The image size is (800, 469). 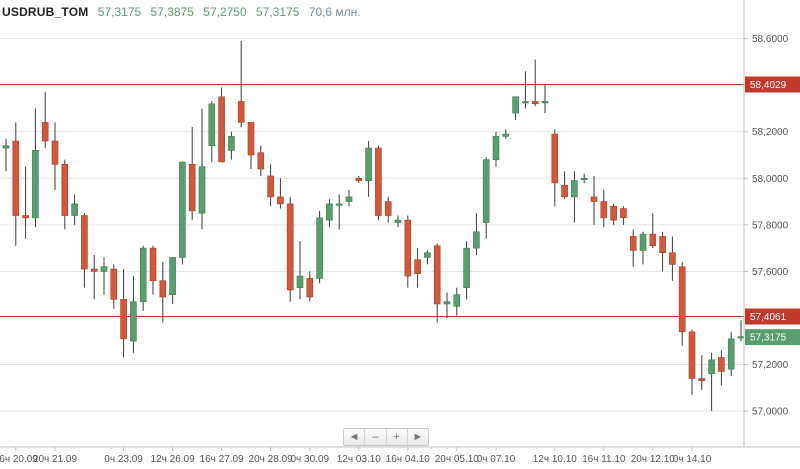 I want to click on x-tick-label: 0ч 30.09, so click(x=310, y=459).